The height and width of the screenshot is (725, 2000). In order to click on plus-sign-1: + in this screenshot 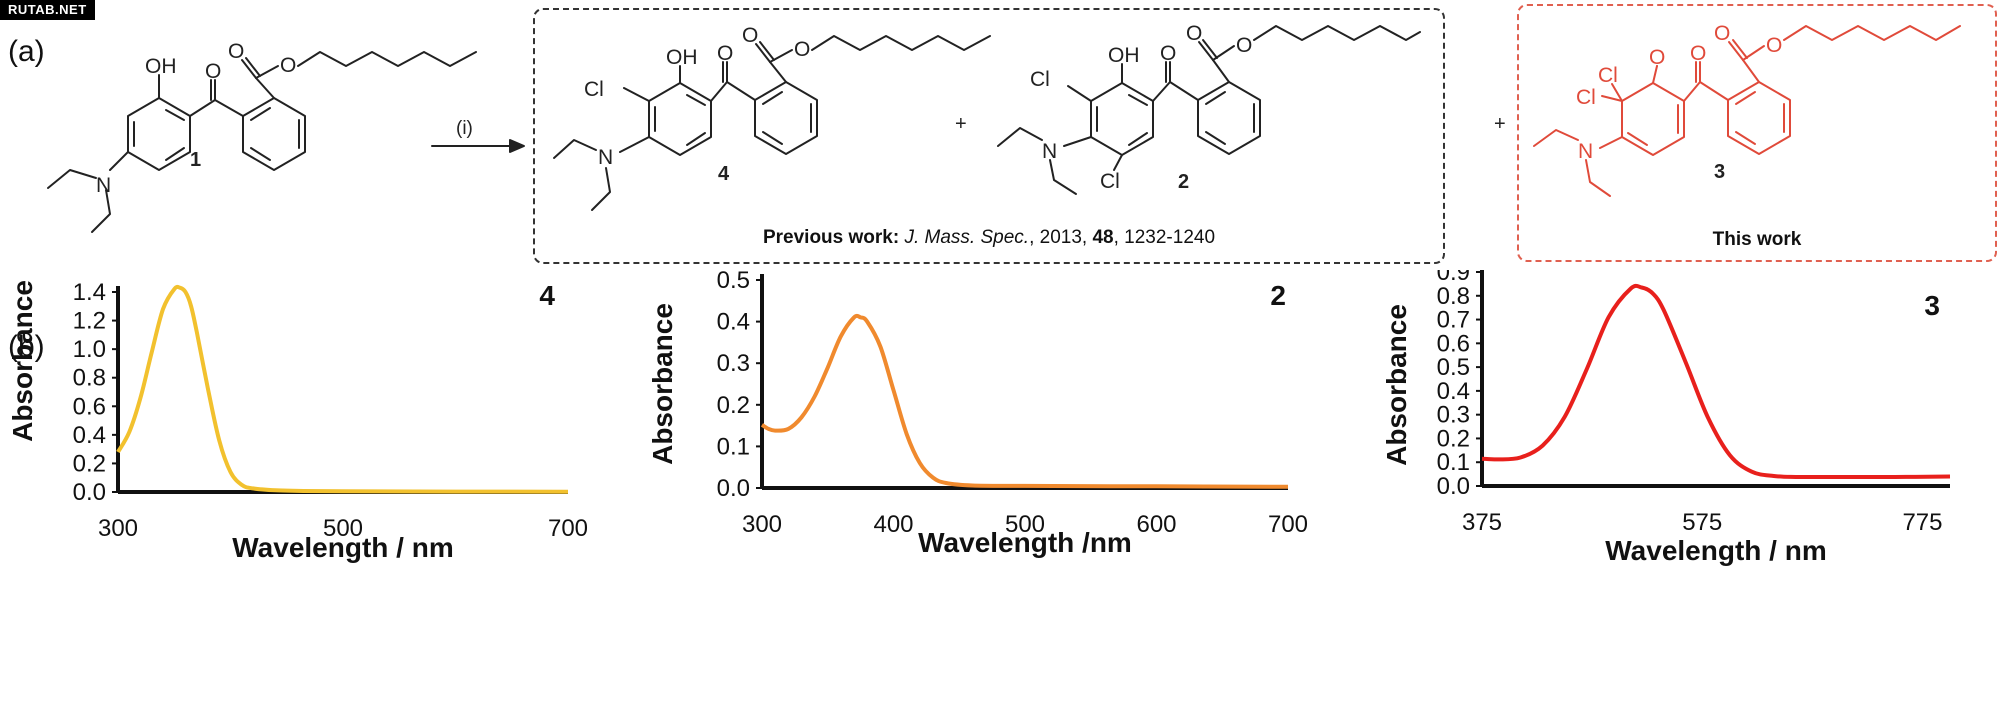, I will do `click(961, 124)`.